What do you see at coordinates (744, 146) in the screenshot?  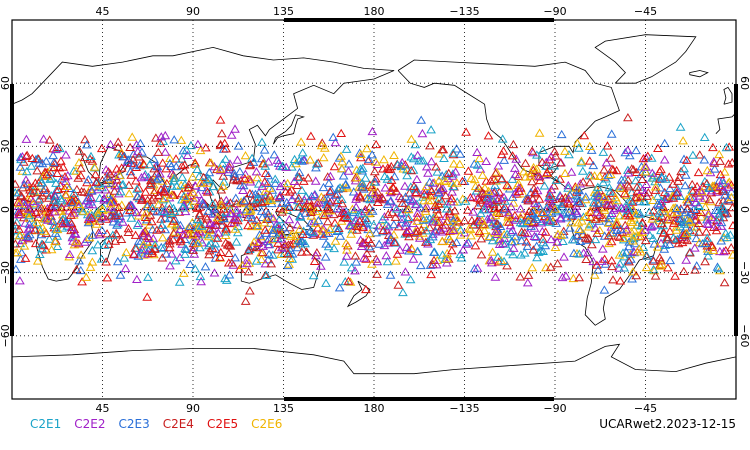 I see `right-lat-label: 30` at bounding box center [744, 146].